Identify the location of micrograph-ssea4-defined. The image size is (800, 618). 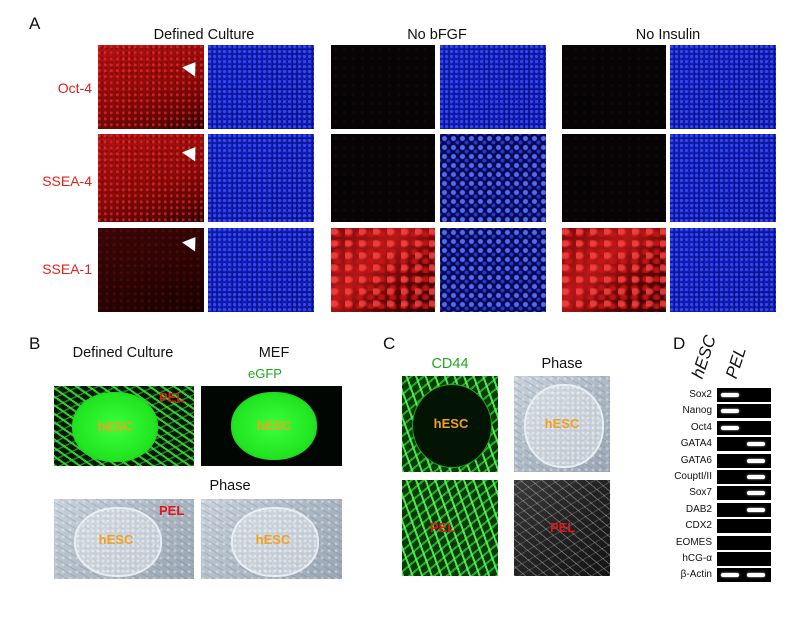
(151, 178).